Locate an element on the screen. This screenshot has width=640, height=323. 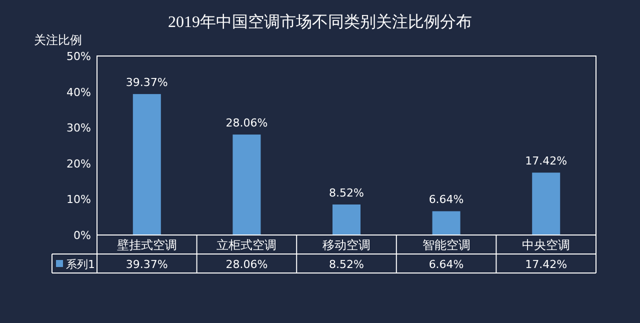
data-label: 8.52% is located at coordinates (346, 264).